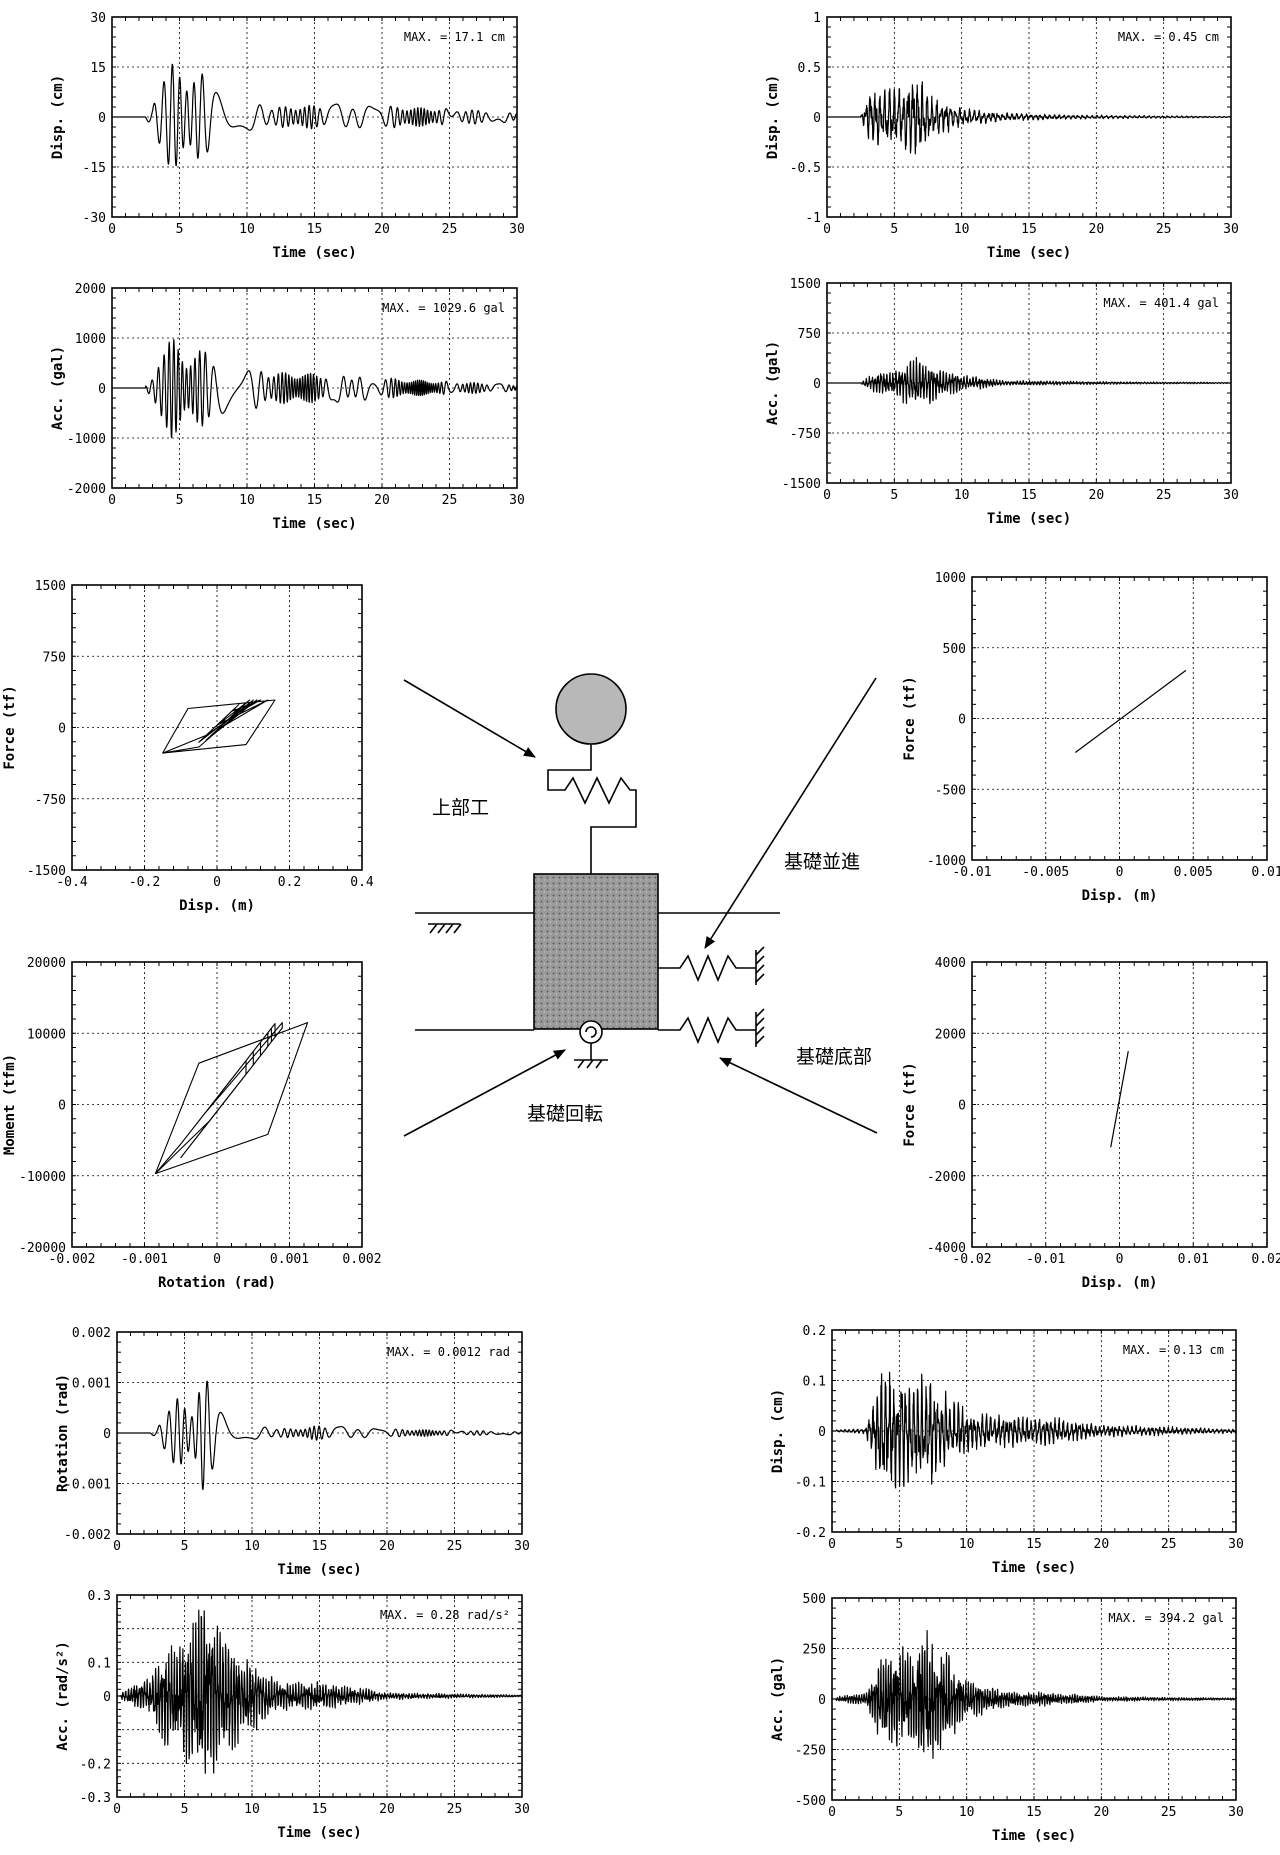 This screenshot has height=1855, width=1280. I want to click on y-axis-label: Acc. (rad/s²), so click(63, 1696).